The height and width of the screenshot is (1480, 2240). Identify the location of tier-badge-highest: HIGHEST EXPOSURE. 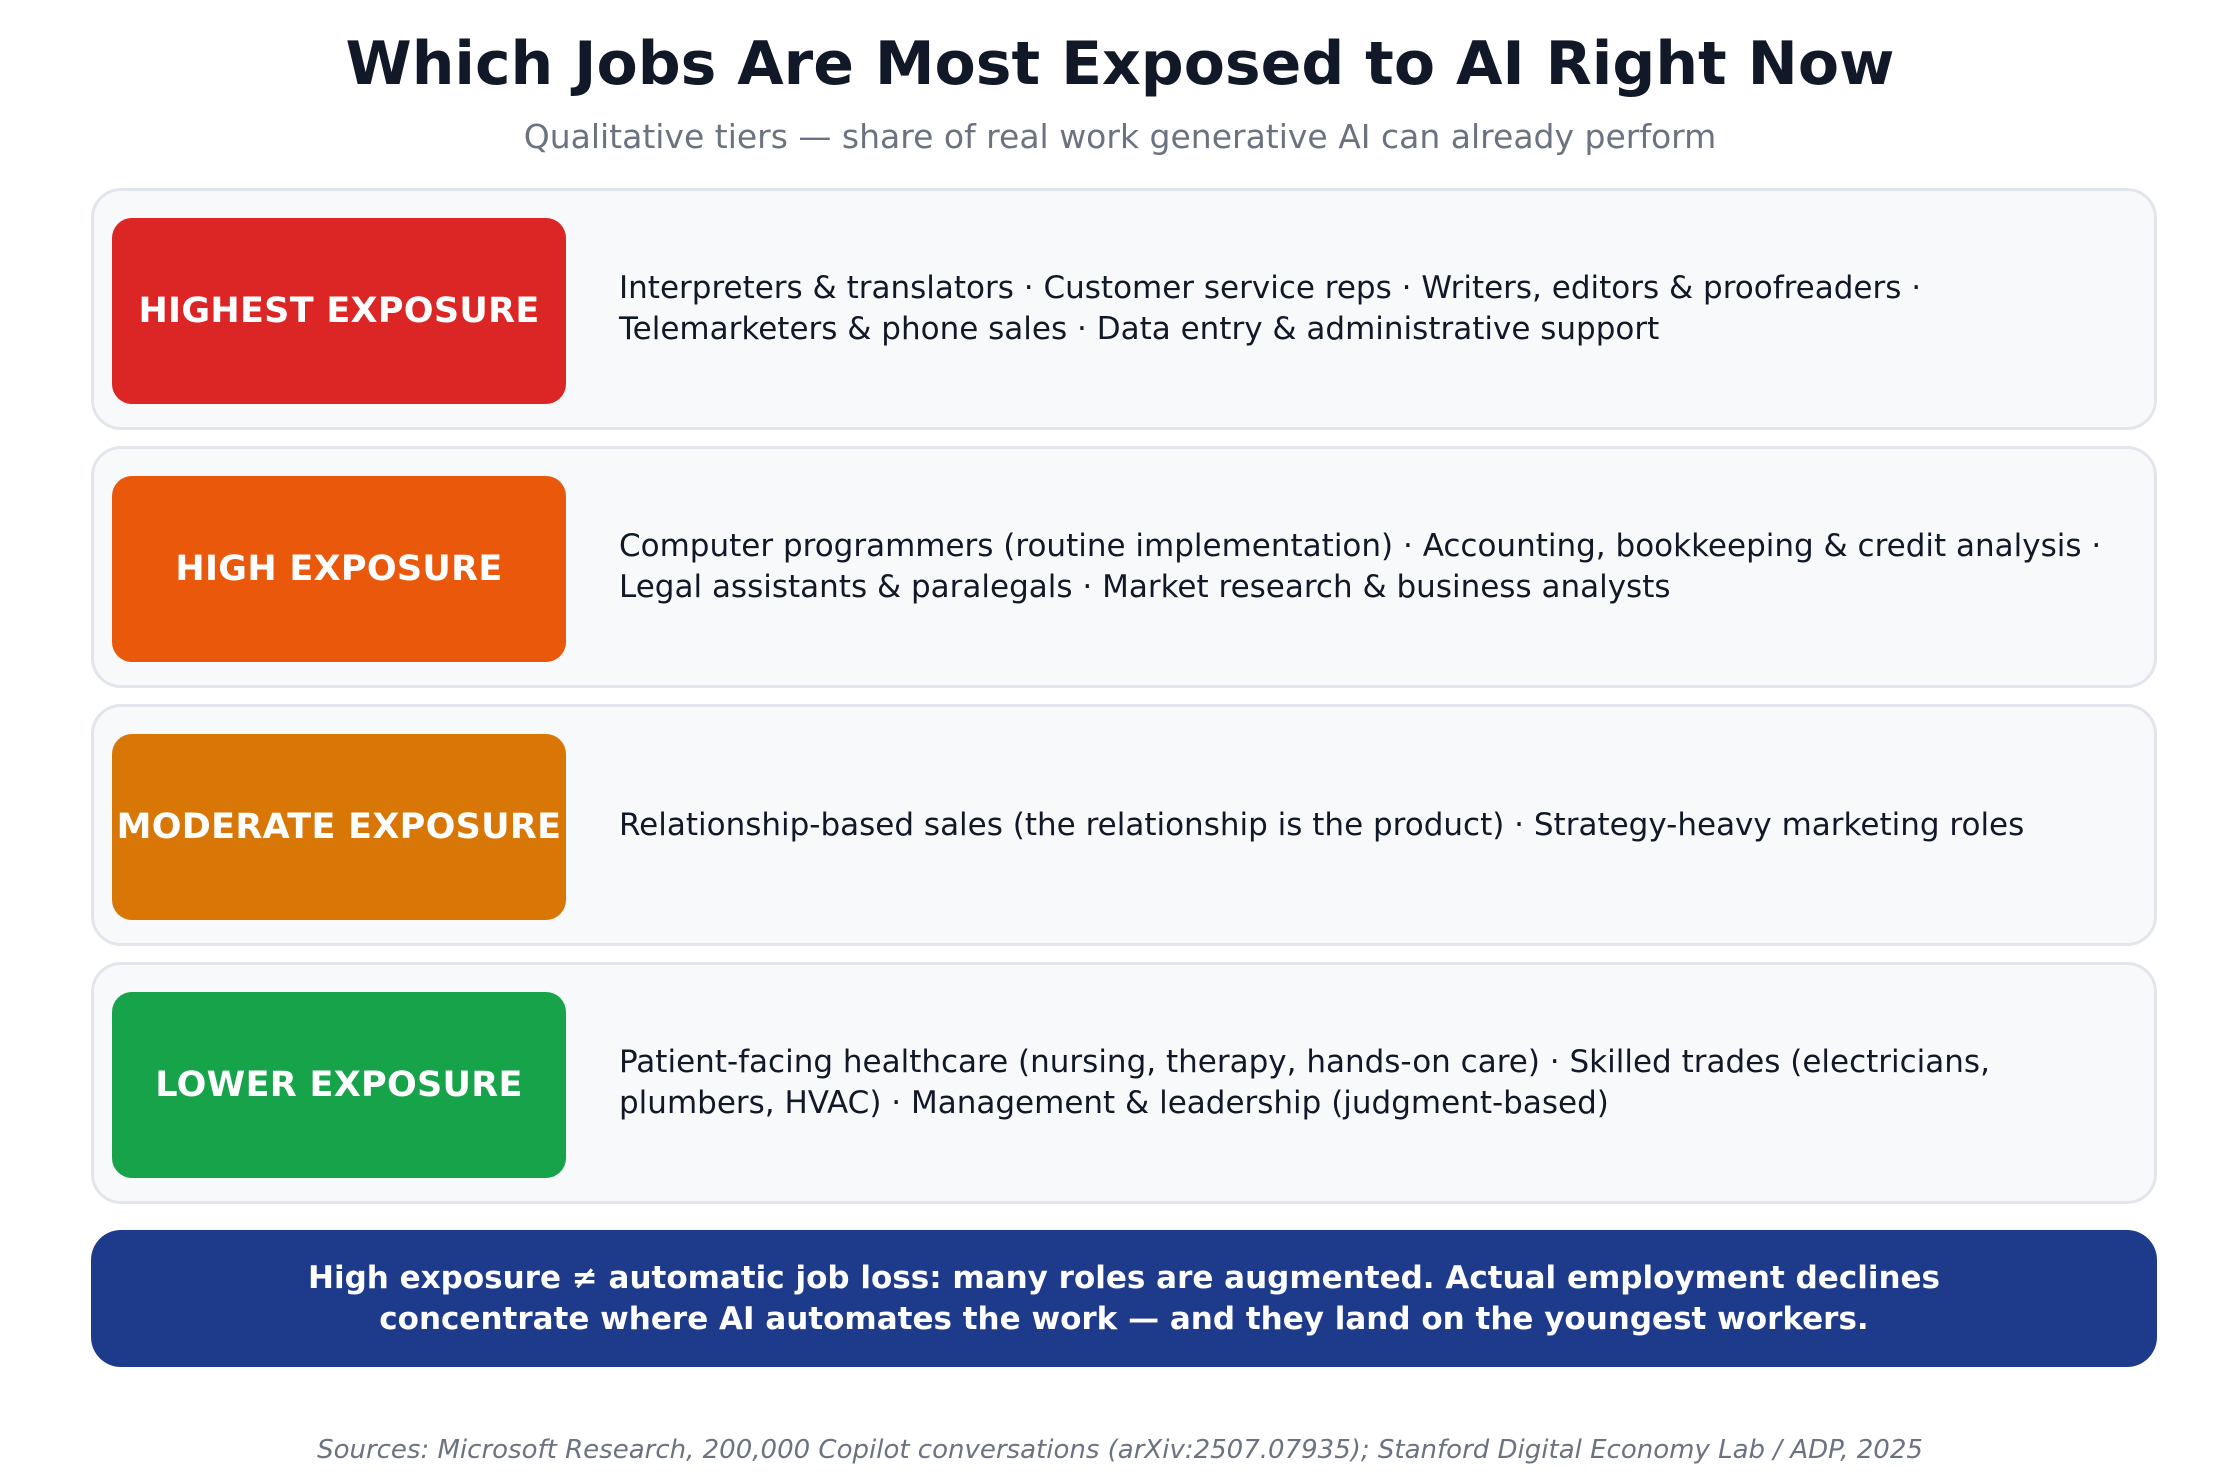
(339, 311).